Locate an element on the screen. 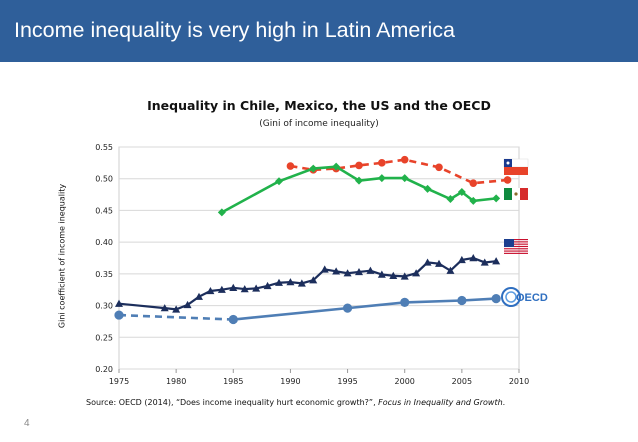  y-tick-label: 0.20 is located at coordinates (104, 369).